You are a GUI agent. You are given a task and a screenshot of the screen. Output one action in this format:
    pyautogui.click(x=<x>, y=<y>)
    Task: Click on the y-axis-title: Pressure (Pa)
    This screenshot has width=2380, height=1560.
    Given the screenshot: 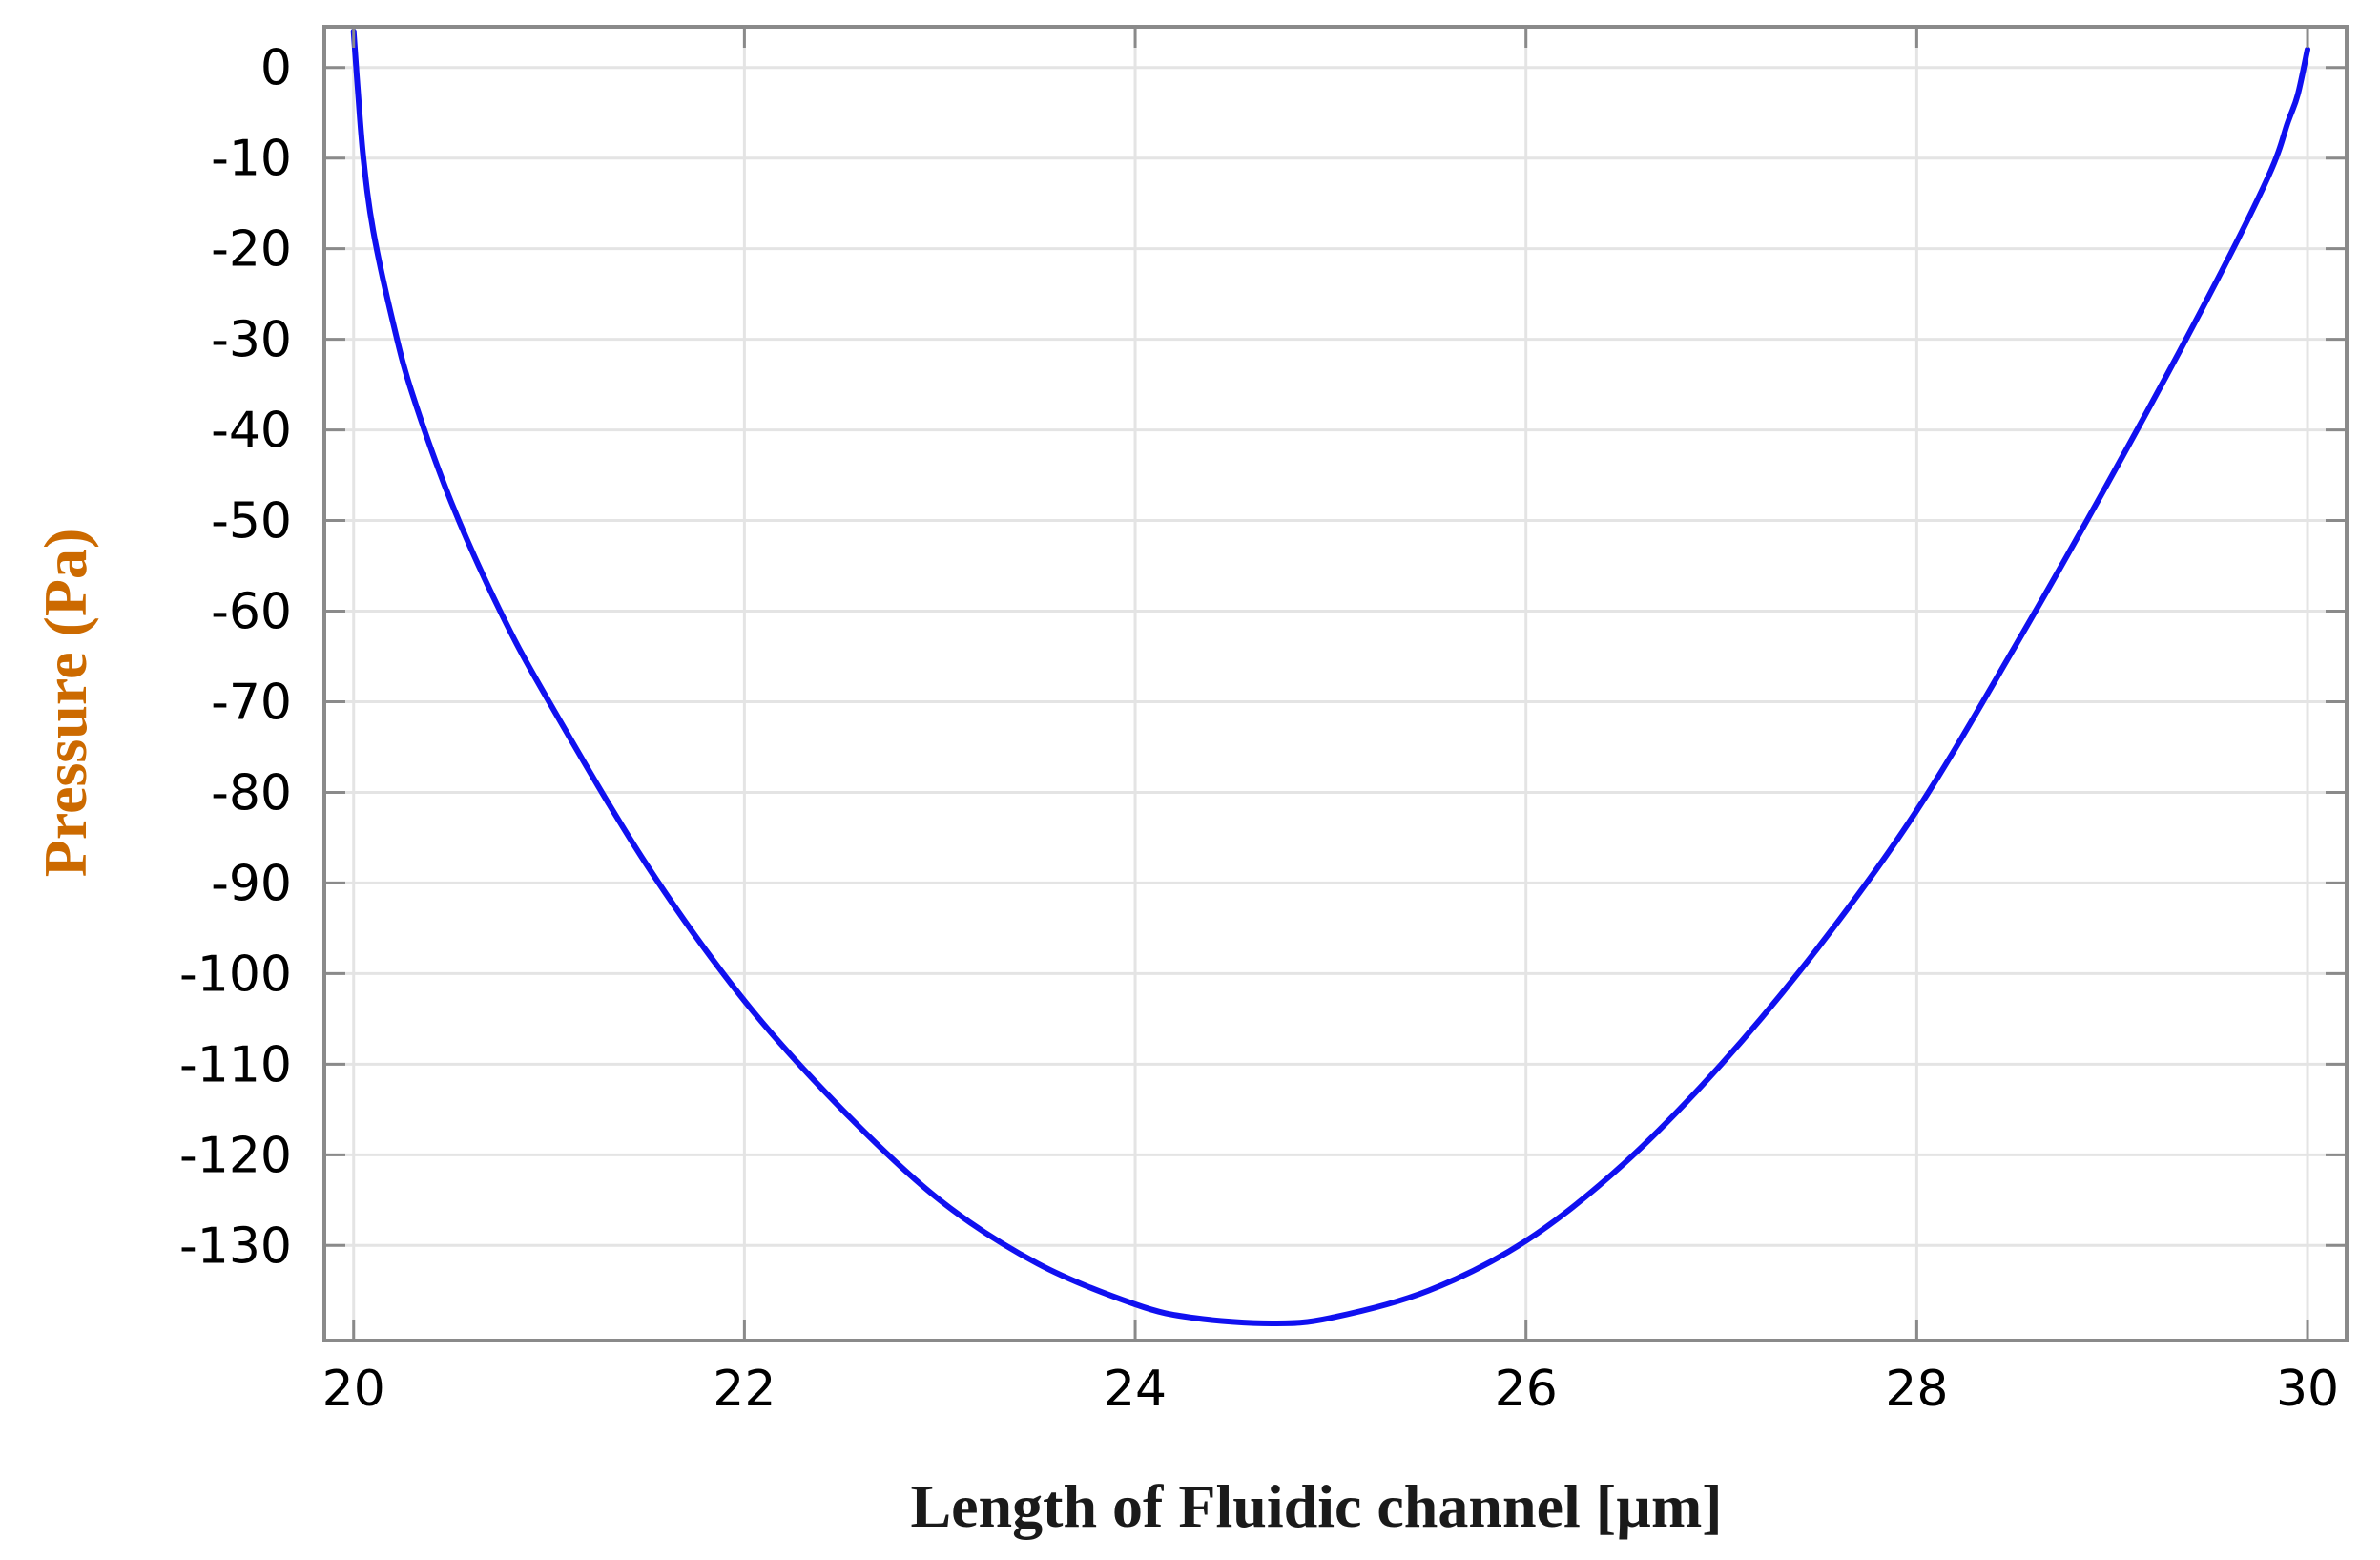 What is the action you would take?
    pyautogui.click(x=65, y=704)
    